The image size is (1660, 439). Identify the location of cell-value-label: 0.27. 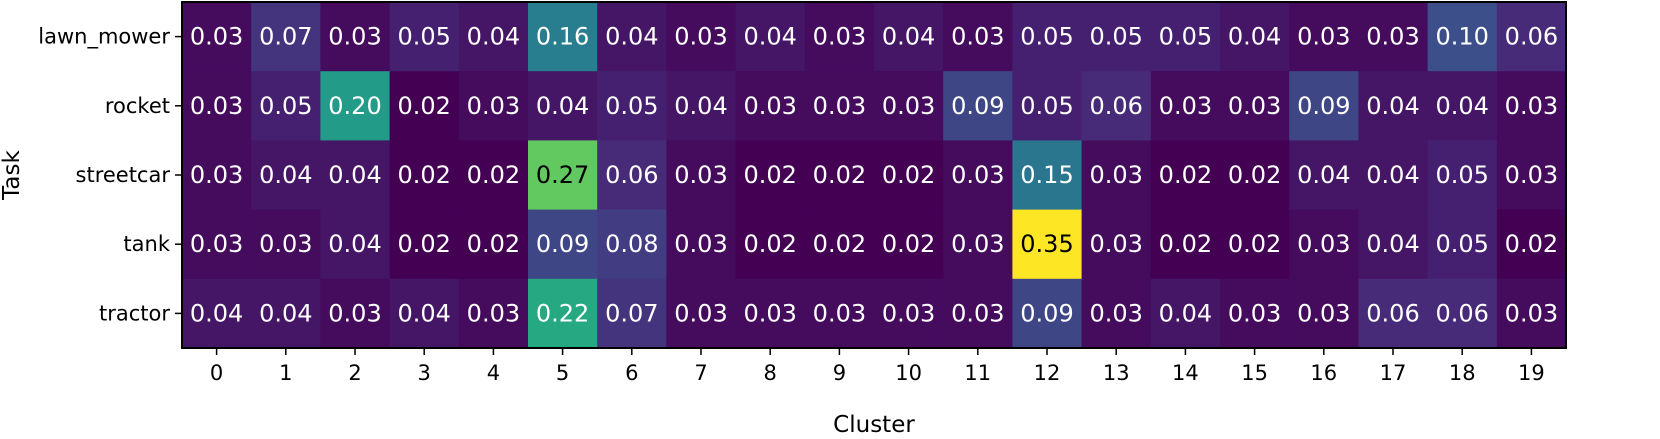
(562, 175).